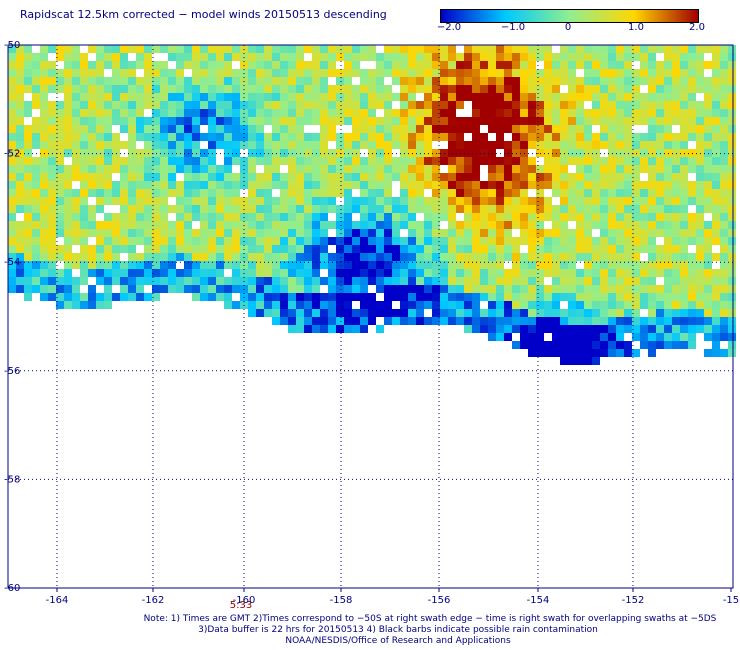 This screenshot has width=740, height=650. I want to click on latitude-tick-label: -60, so click(12, 588).